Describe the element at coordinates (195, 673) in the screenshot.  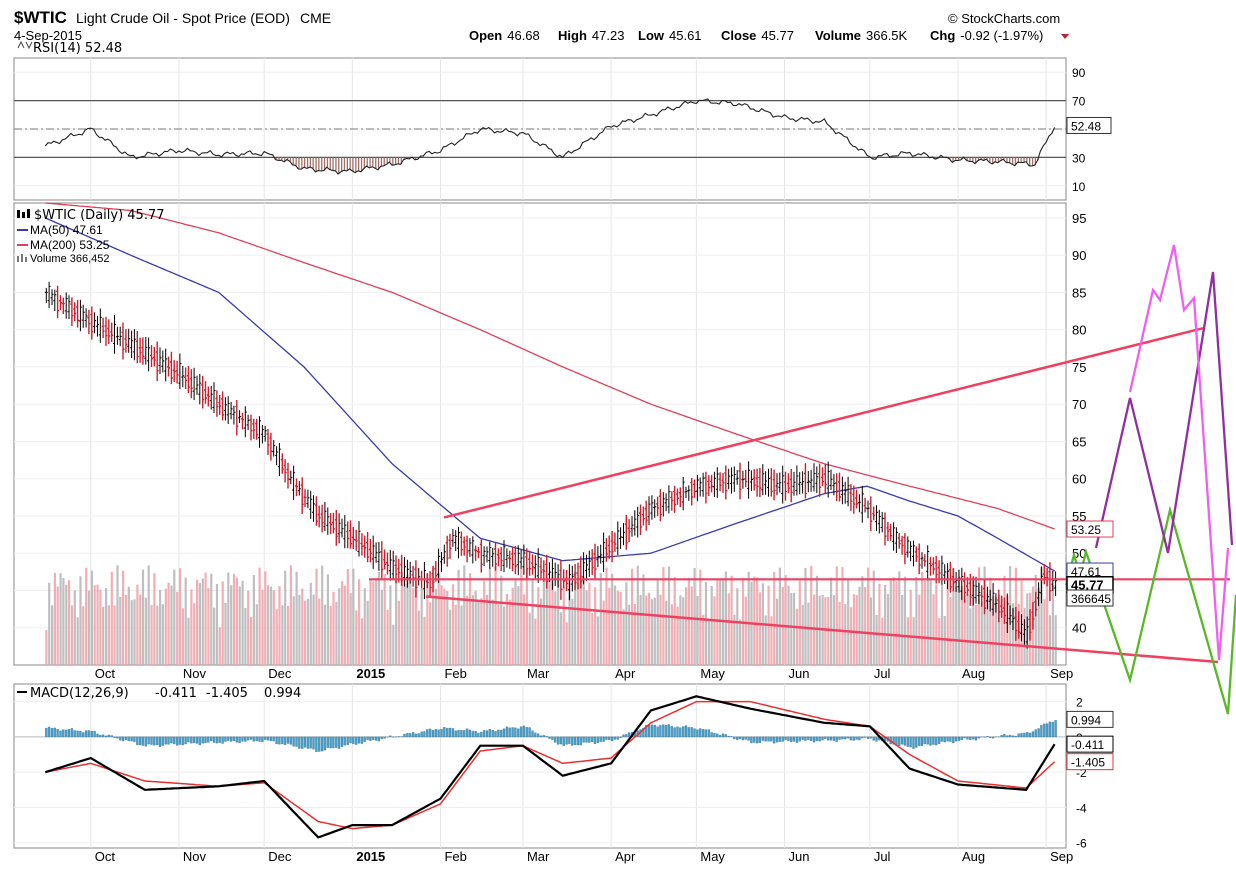
I see `price-x-tick-label: Nov` at that location.